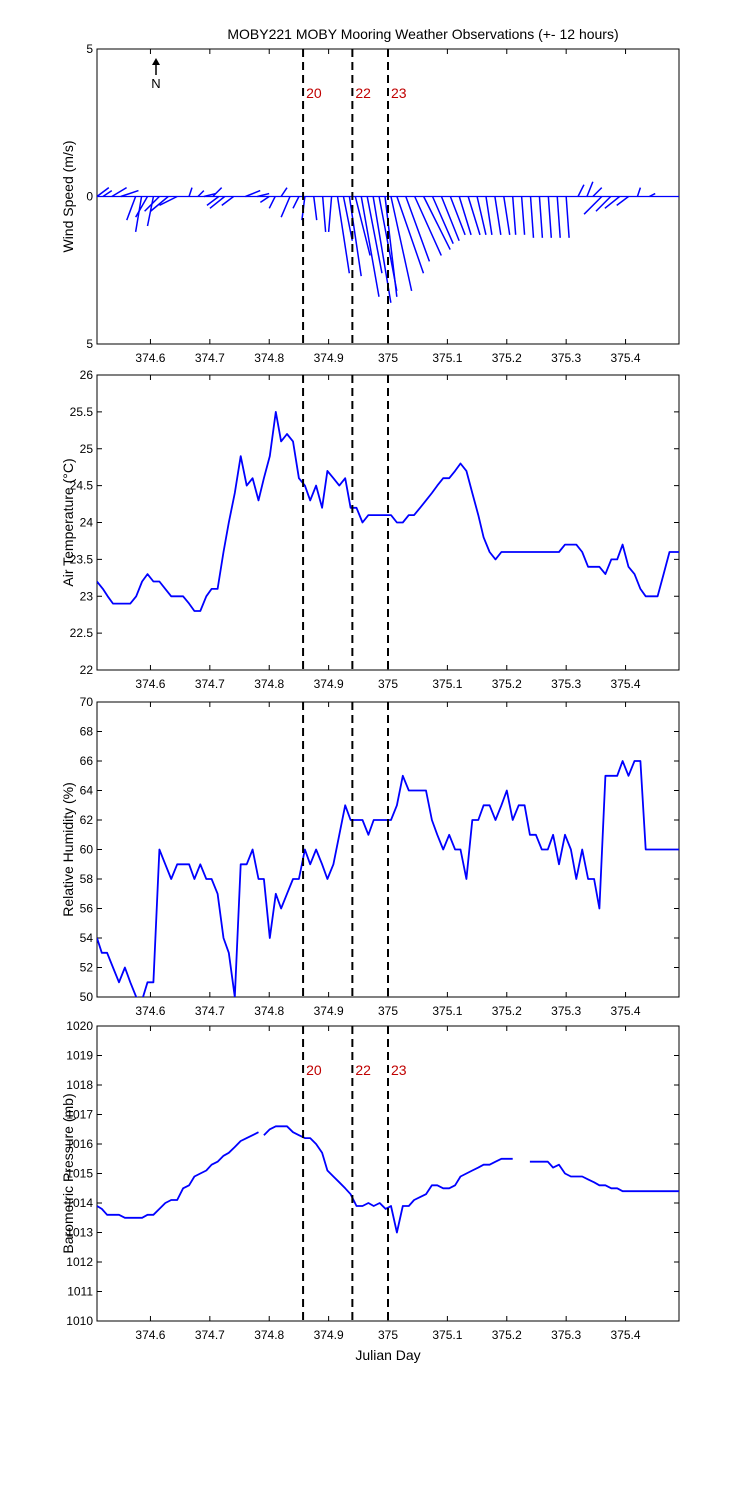  I want to click on north-arrow-head-icon, so click(156, 61).